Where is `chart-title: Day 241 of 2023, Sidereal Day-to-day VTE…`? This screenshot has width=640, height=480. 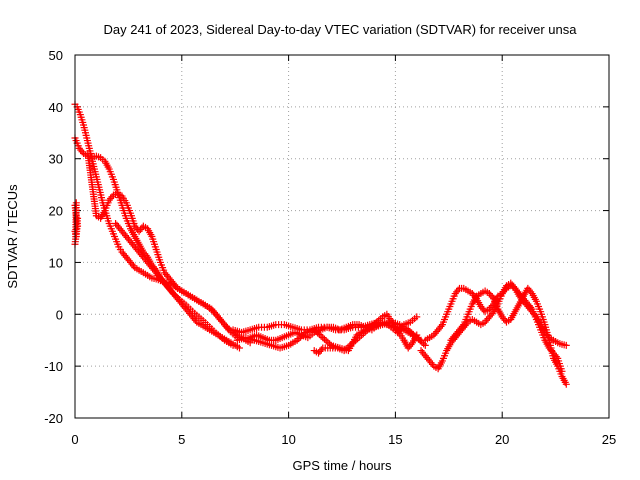 chart-title: Day 241 of 2023, Sidereal Day-to-day VTE… is located at coordinates (340, 29).